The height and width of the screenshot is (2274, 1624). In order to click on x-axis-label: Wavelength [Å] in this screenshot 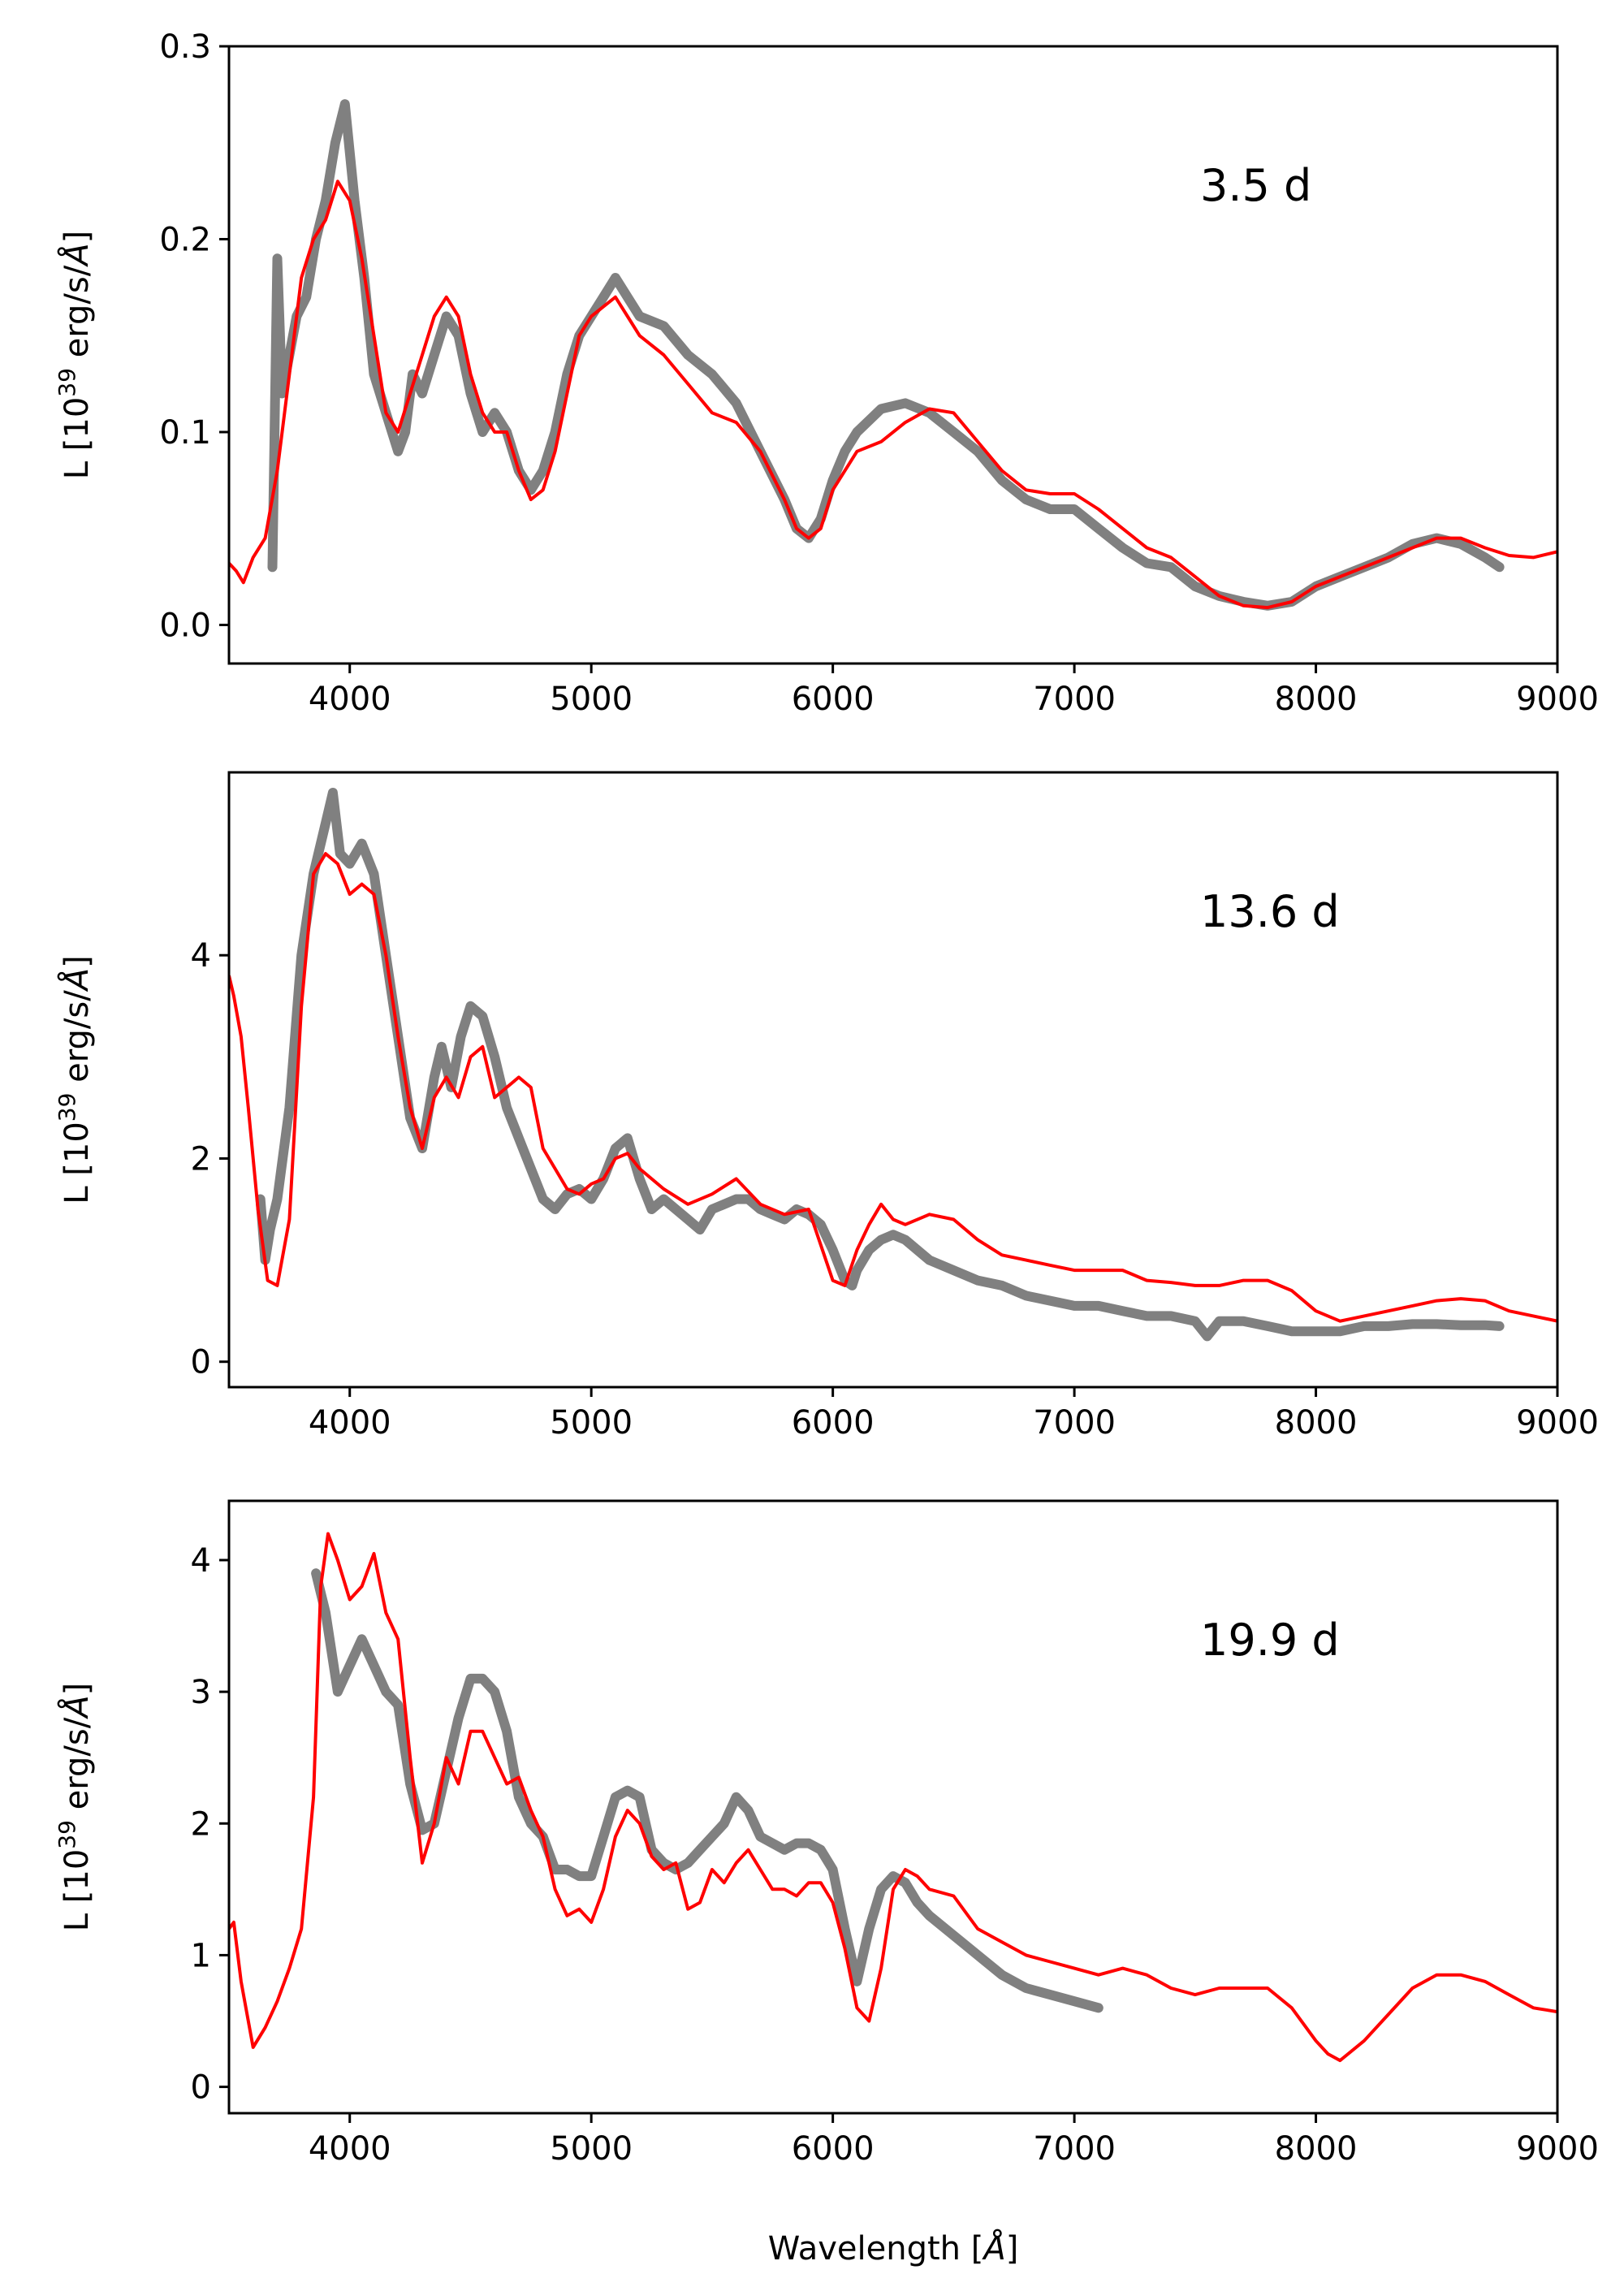, I will do `click(893, 2248)`.